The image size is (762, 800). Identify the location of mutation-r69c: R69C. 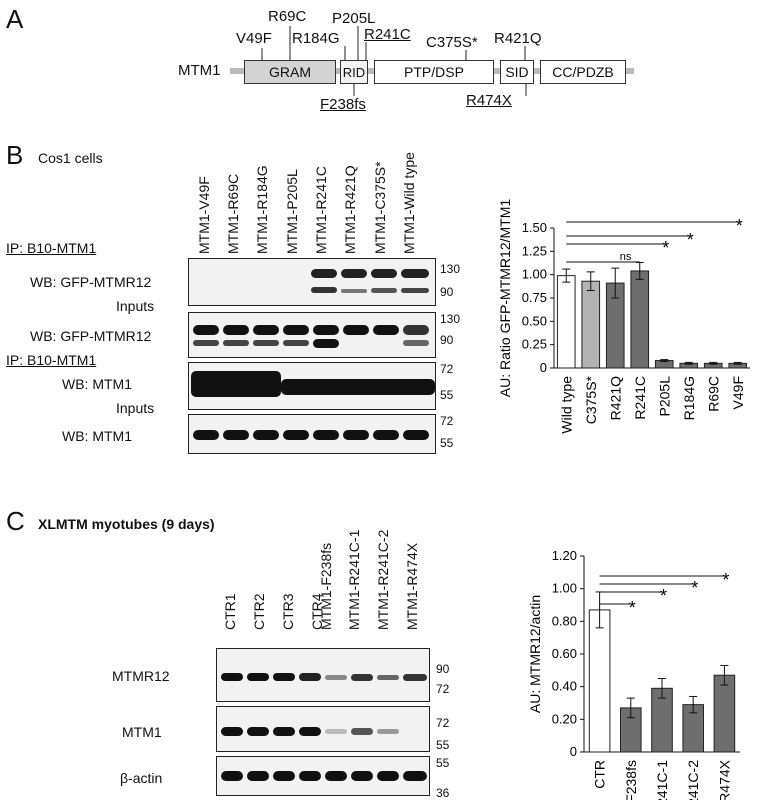
(287, 16).